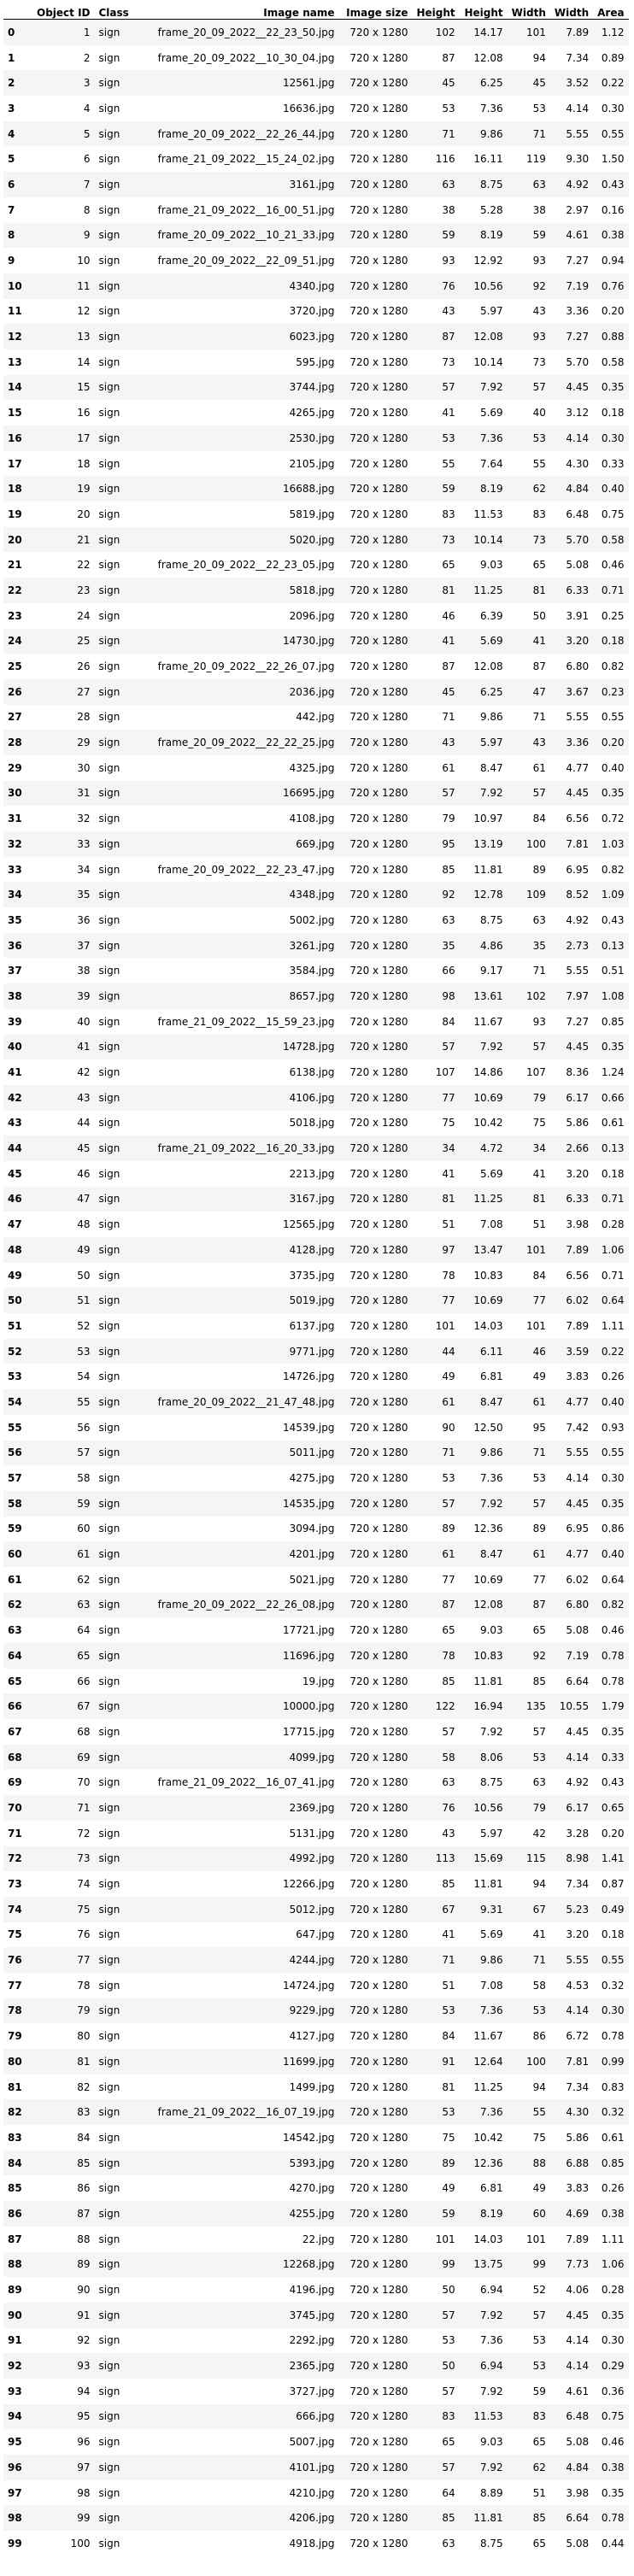 This screenshot has width=634, height=2576. What do you see at coordinates (15, 666) in the screenshot?
I see `row-index: 25` at bounding box center [15, 666].